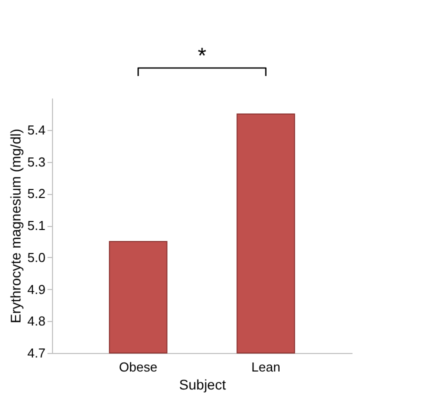 This screenshot has width=423, height=402. Describe the element at coordinates (36, 162) in the screenshot. I see `y-tick-label: 5.3` at that location.